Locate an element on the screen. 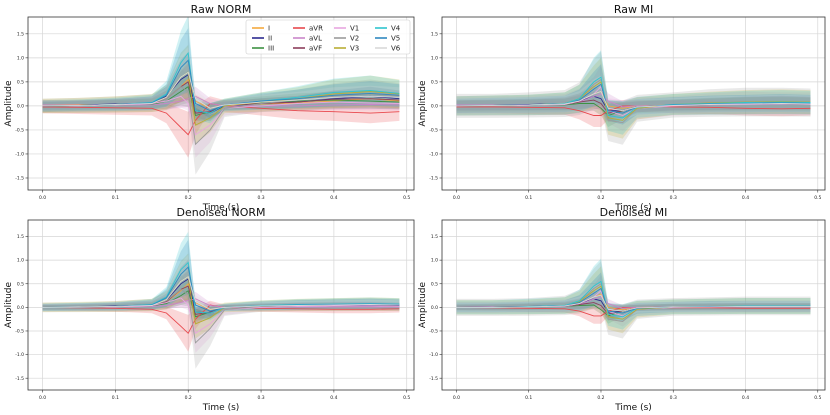 The height and width of the screenshot is (415, 830). subplot-title: Raw NORM is located at coordinates (221, 9).